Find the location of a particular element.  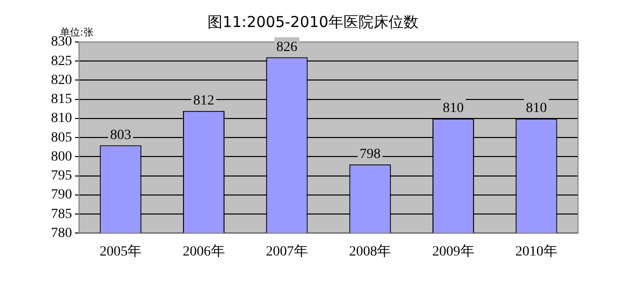

y-tick-label: 800 is located at coordinates (61, 156).